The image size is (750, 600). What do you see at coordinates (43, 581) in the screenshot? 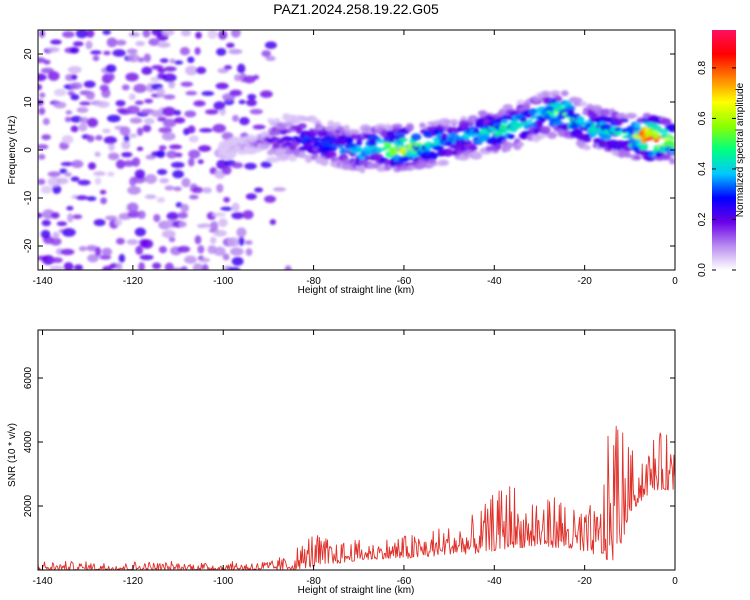
I see `tick-label: -140` at bounding box center [43, 581].